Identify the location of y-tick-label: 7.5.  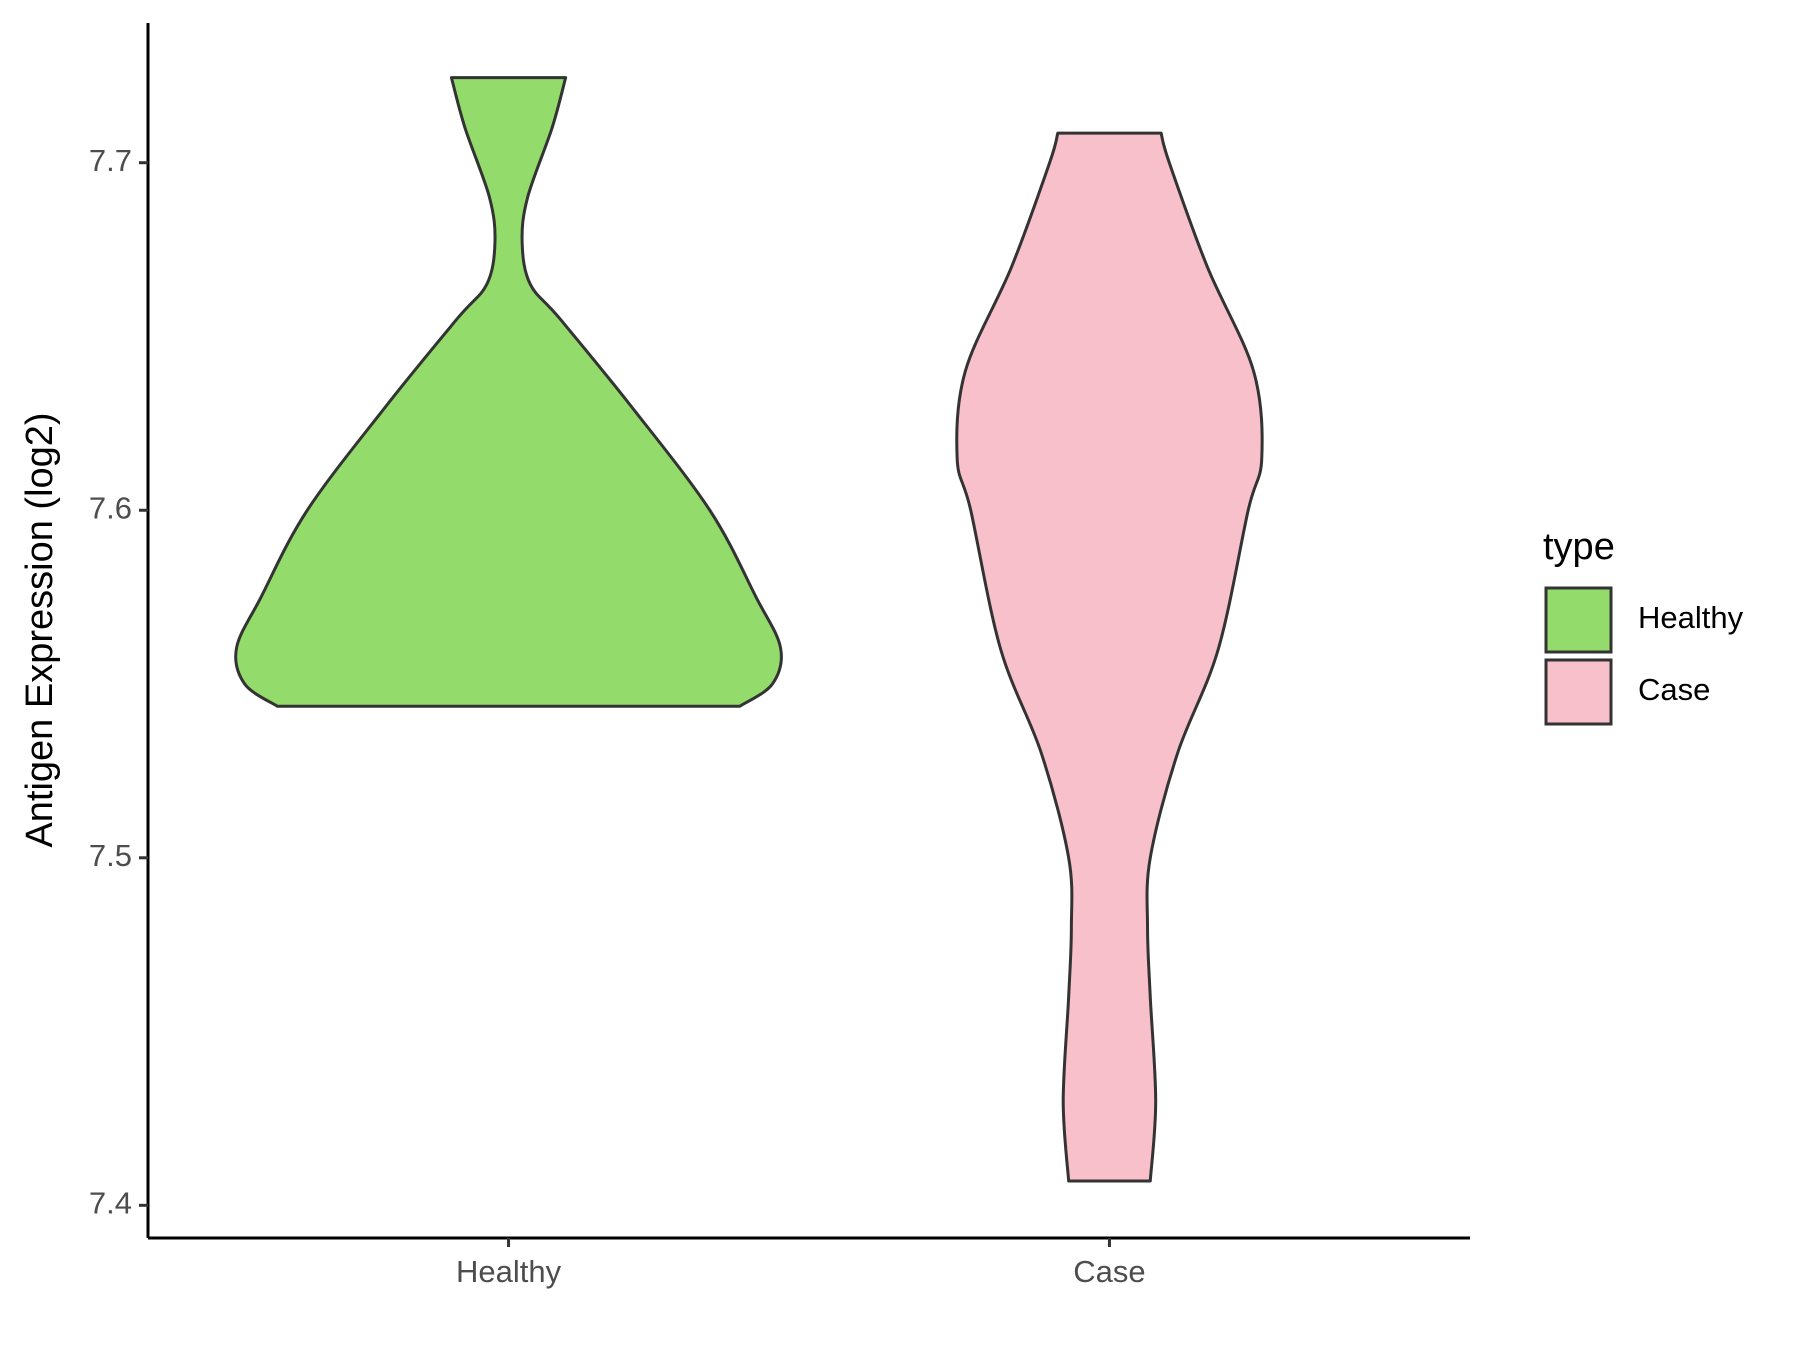
(110, 855).